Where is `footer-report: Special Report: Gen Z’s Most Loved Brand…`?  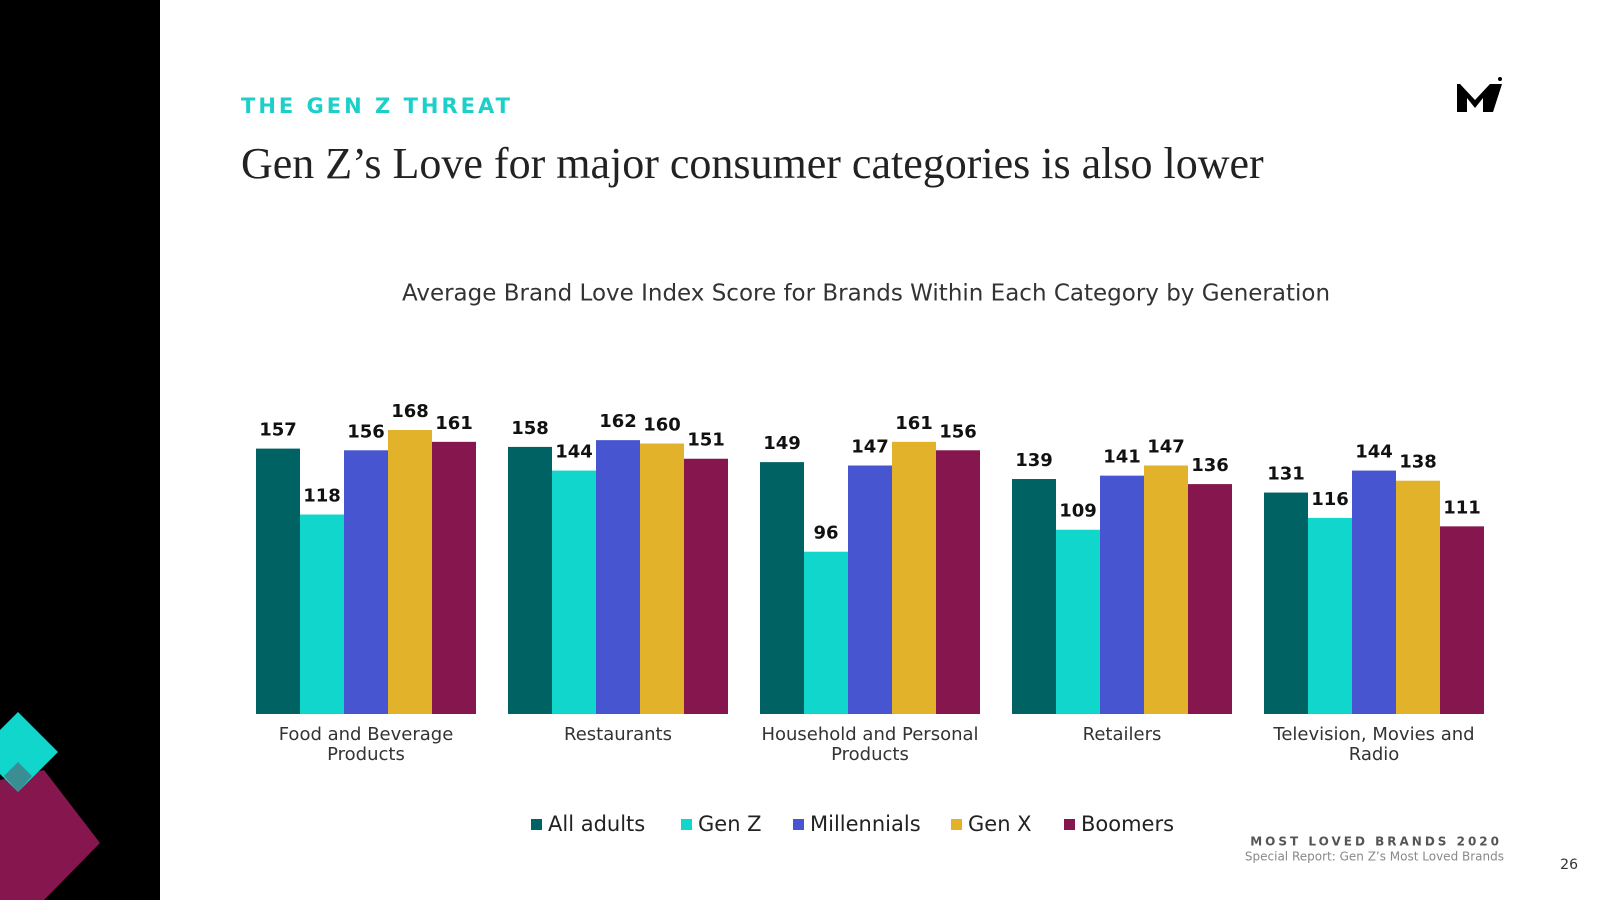
footer-report: Special Report: Gen Z’s Most Loved Brand… is located at coordinates (1374, 857).